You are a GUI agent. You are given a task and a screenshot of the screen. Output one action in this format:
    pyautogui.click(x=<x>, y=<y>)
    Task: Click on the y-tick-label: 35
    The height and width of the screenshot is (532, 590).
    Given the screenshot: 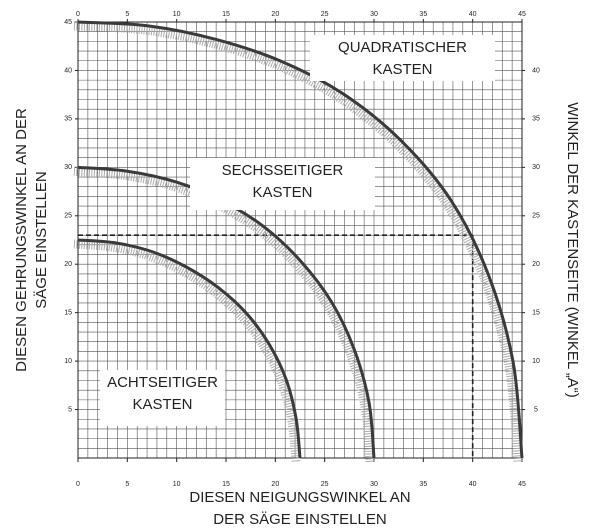 What is the action you would take?
    pyautogui.click(x=68, y=119)
    